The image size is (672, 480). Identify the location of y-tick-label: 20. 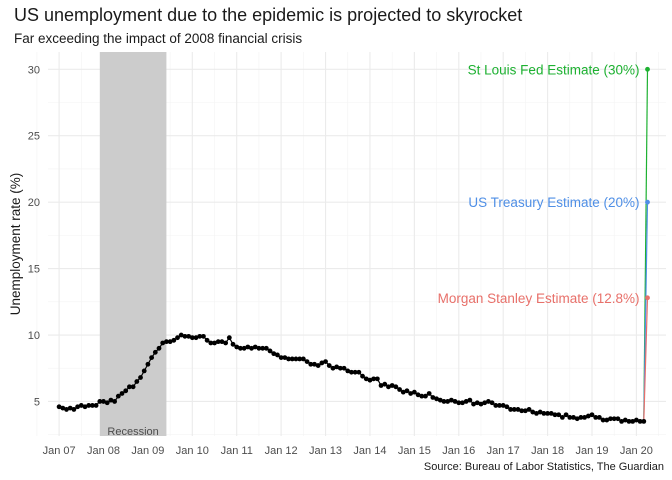
(34, 203).